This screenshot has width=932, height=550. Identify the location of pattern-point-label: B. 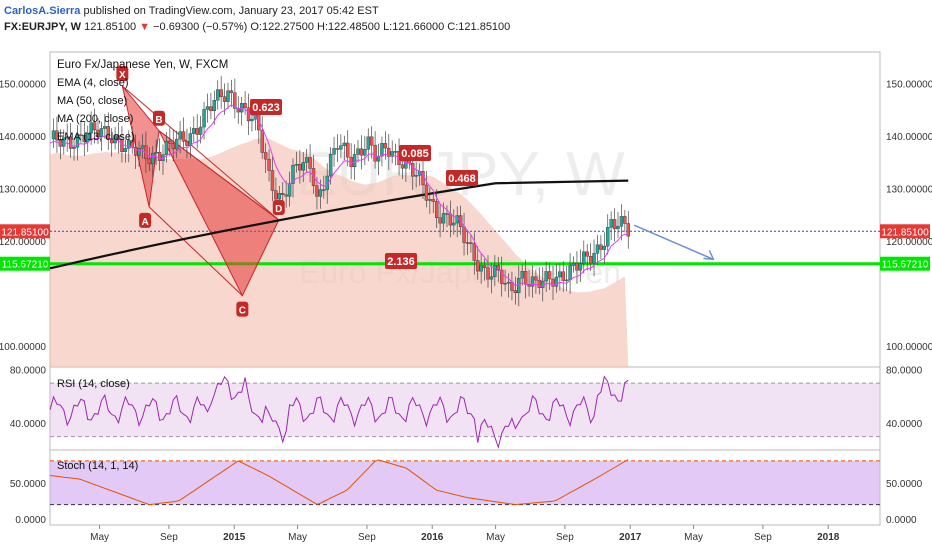
(158, 120).